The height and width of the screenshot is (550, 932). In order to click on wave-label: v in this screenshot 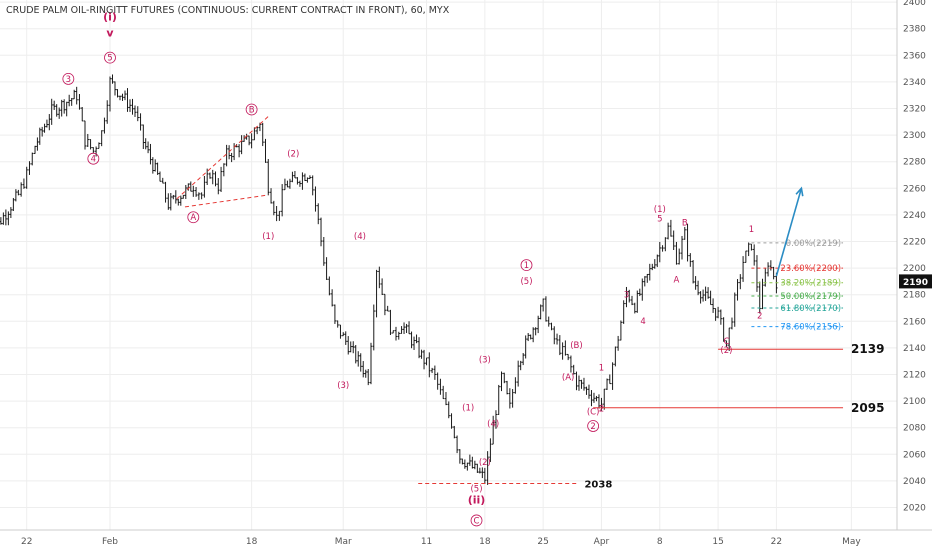, I will do `click(110, 33)`.